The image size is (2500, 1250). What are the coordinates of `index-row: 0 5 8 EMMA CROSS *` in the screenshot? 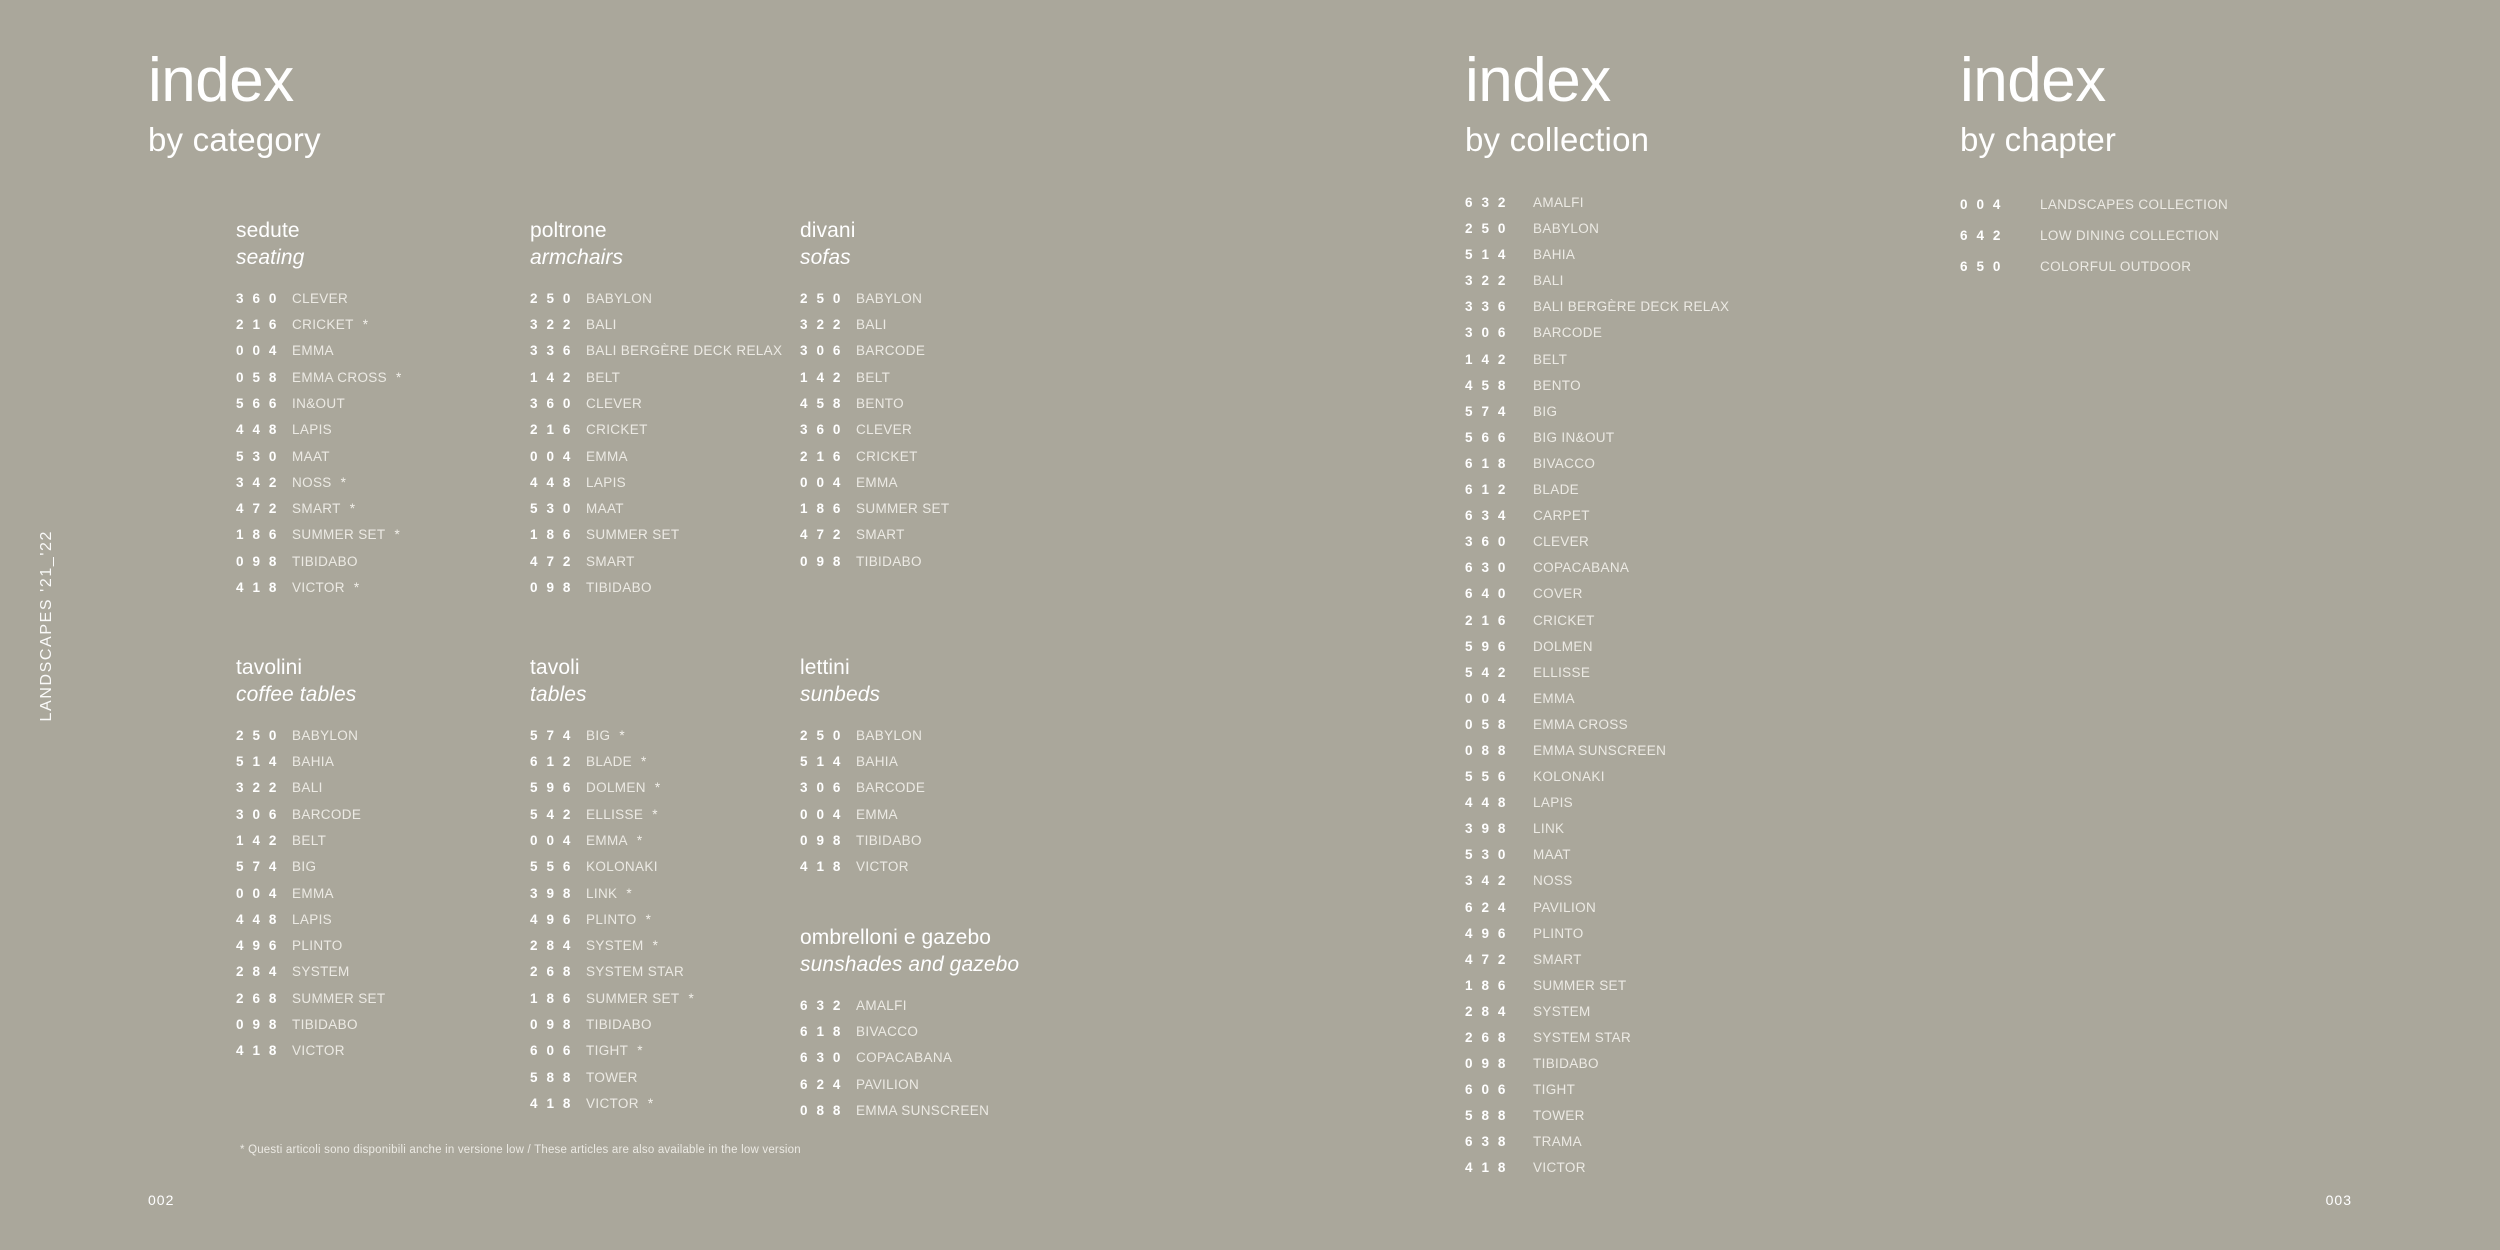 It's located at (318, 384).